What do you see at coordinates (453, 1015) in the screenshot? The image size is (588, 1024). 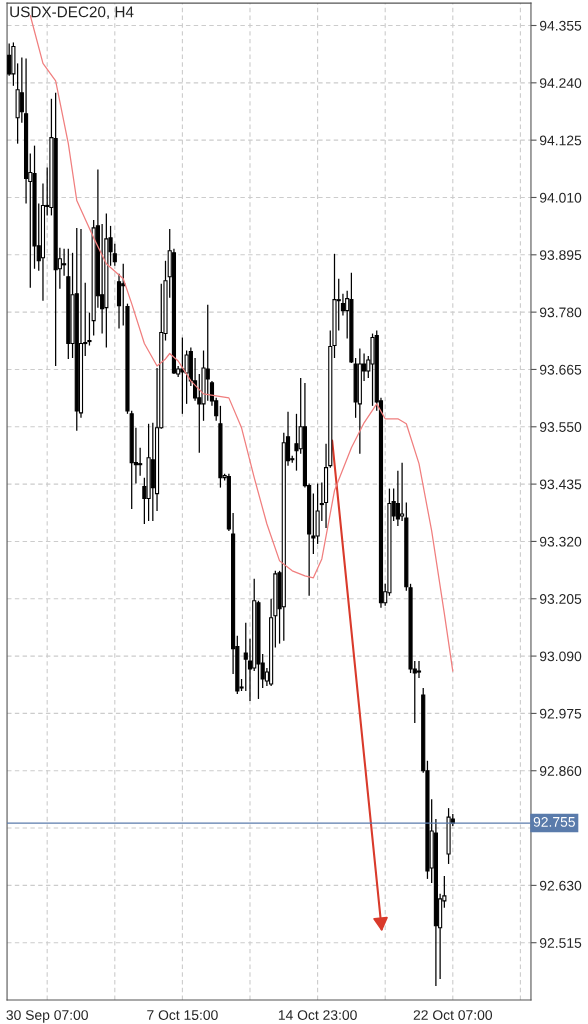 I see `x-tick-label: 22 Oct 07:00` at bounding box center [453, 1015].